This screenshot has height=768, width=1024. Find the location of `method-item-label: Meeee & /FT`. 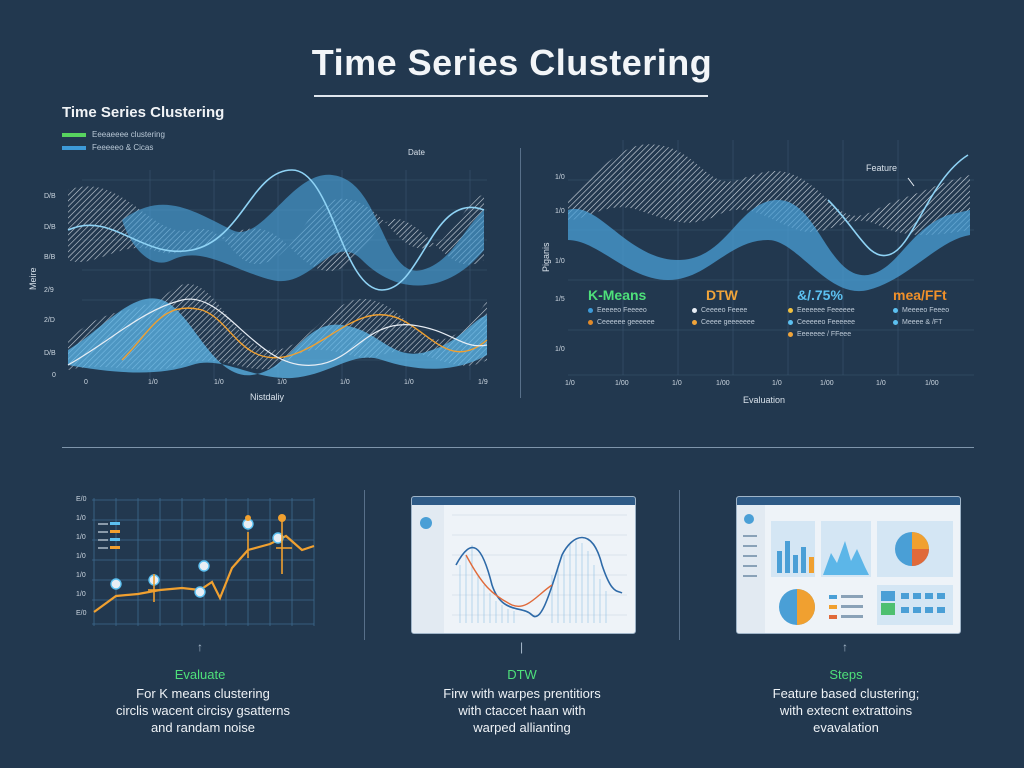

method-item-label: Meeee & /FT is located at coordinates (922, 322).